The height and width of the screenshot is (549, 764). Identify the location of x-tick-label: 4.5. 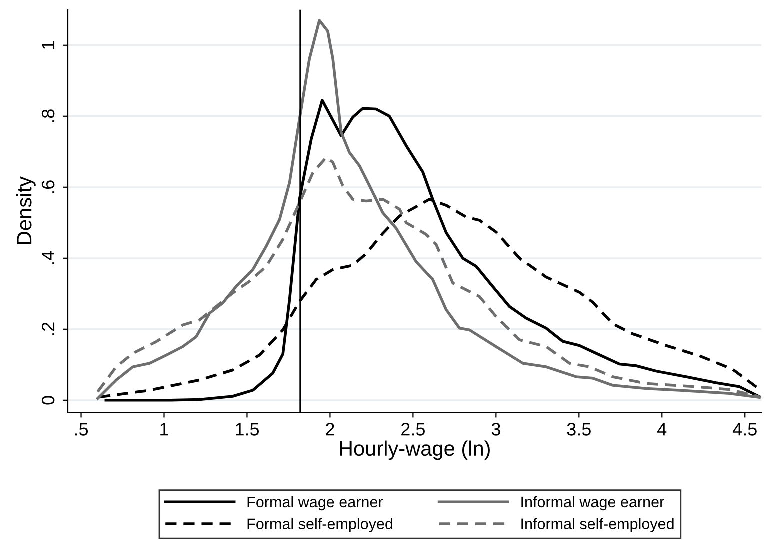
(744, 429).